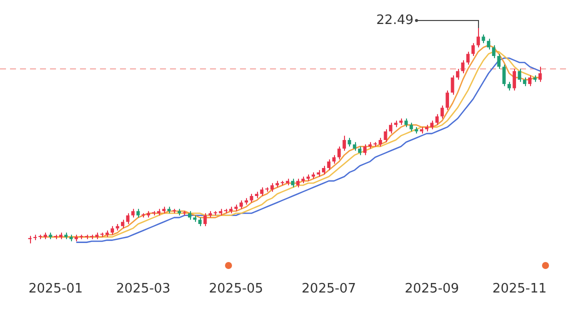 This screenshot has height=327, width=570. What do you see at coordinates (395, 20) in the screenshot?
I see `text: 22.49` at bounding box center [395, 20].